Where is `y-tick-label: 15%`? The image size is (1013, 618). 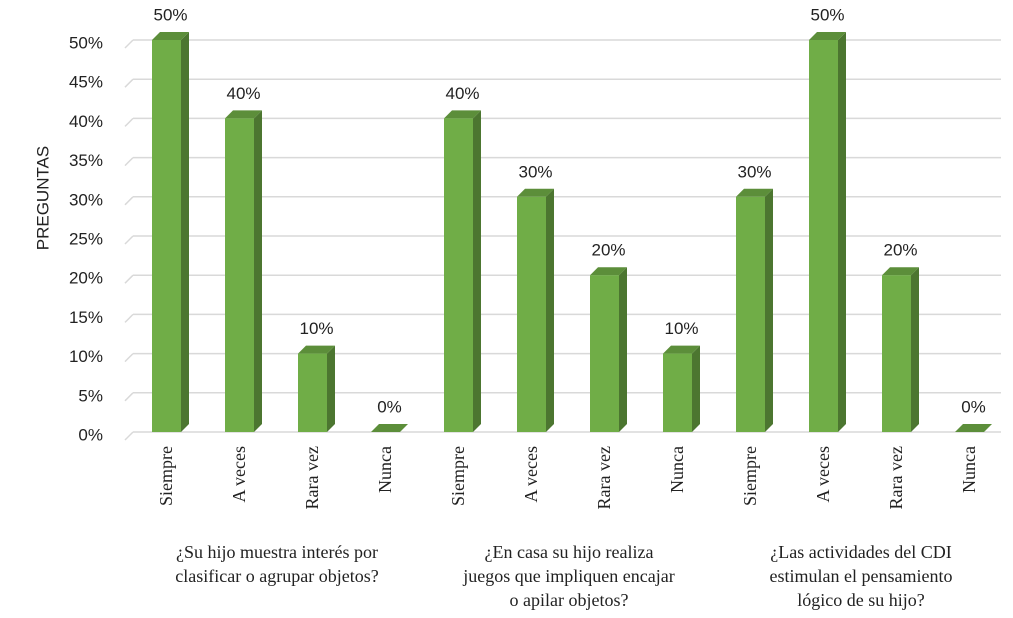
y-tick-label: 15% is located at coordinates (86, 317).